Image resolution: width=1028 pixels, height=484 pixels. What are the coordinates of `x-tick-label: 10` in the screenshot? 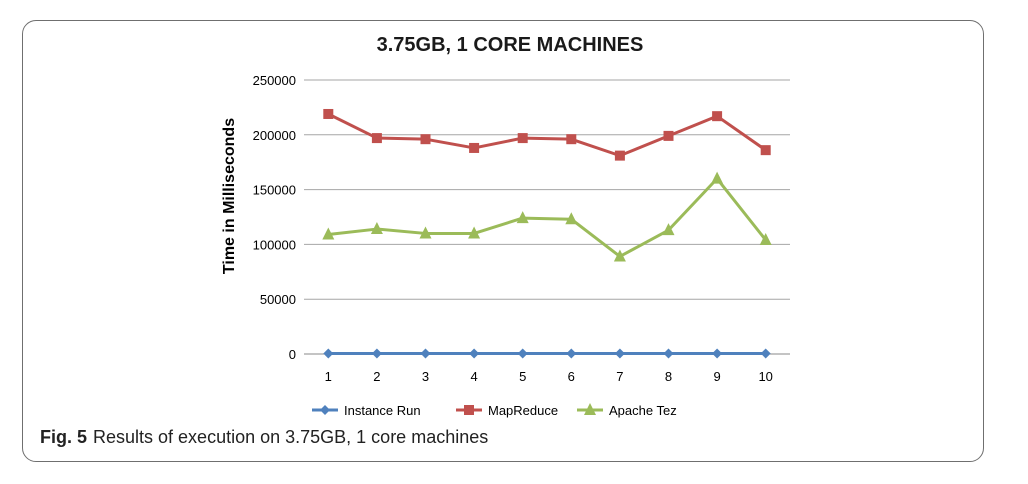 It's located at (765, 376).